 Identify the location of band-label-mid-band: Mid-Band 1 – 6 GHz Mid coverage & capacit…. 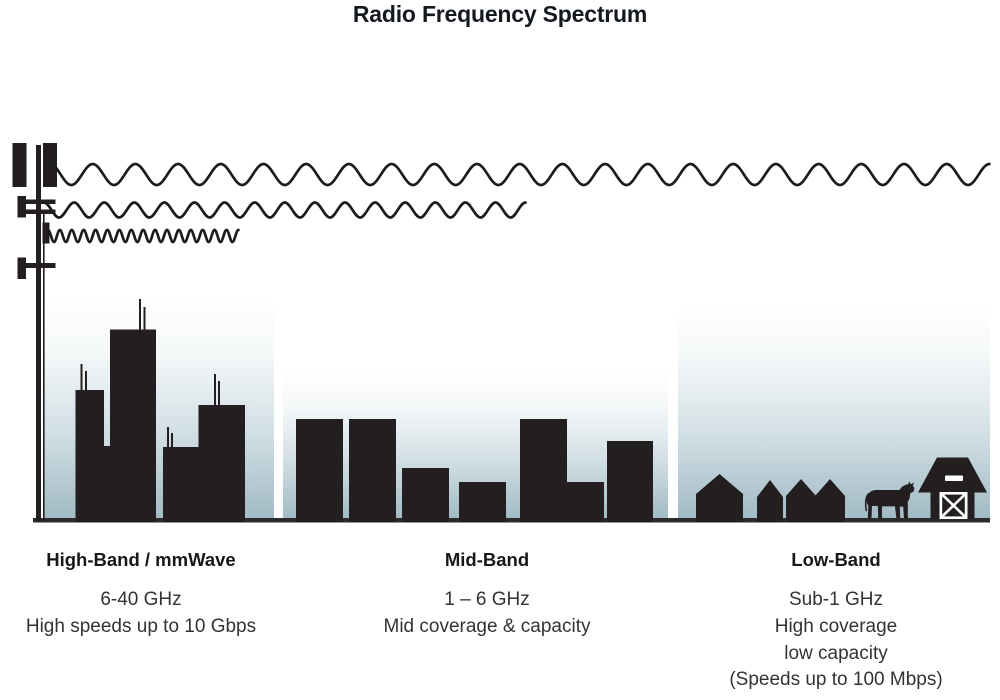
(487, 595).